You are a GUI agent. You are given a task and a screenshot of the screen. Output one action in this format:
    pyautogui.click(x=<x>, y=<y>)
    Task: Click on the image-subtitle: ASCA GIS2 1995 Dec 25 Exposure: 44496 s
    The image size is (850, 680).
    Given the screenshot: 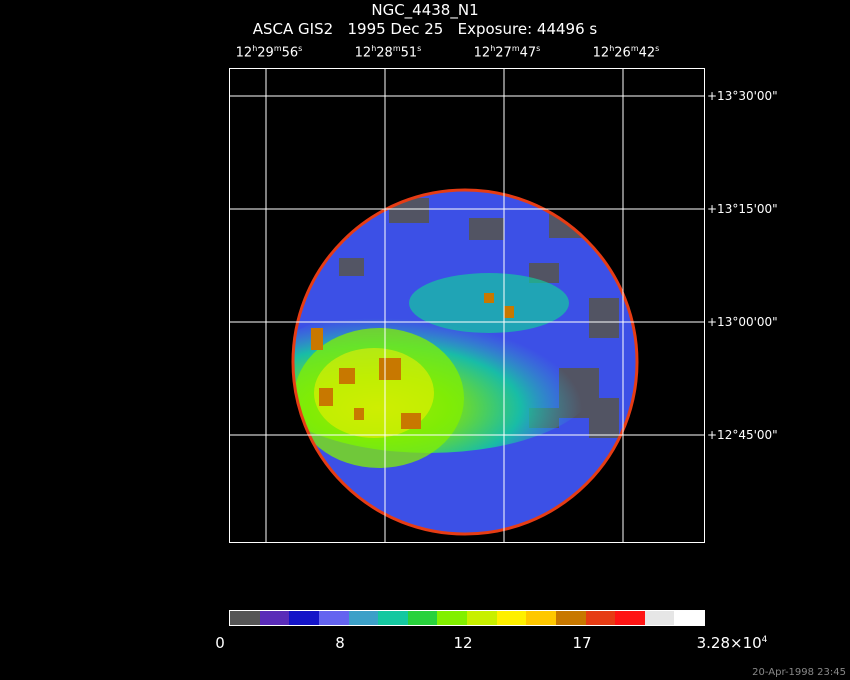 What is the action you would take?
    pyautogui.click(x=425, y=29)
    